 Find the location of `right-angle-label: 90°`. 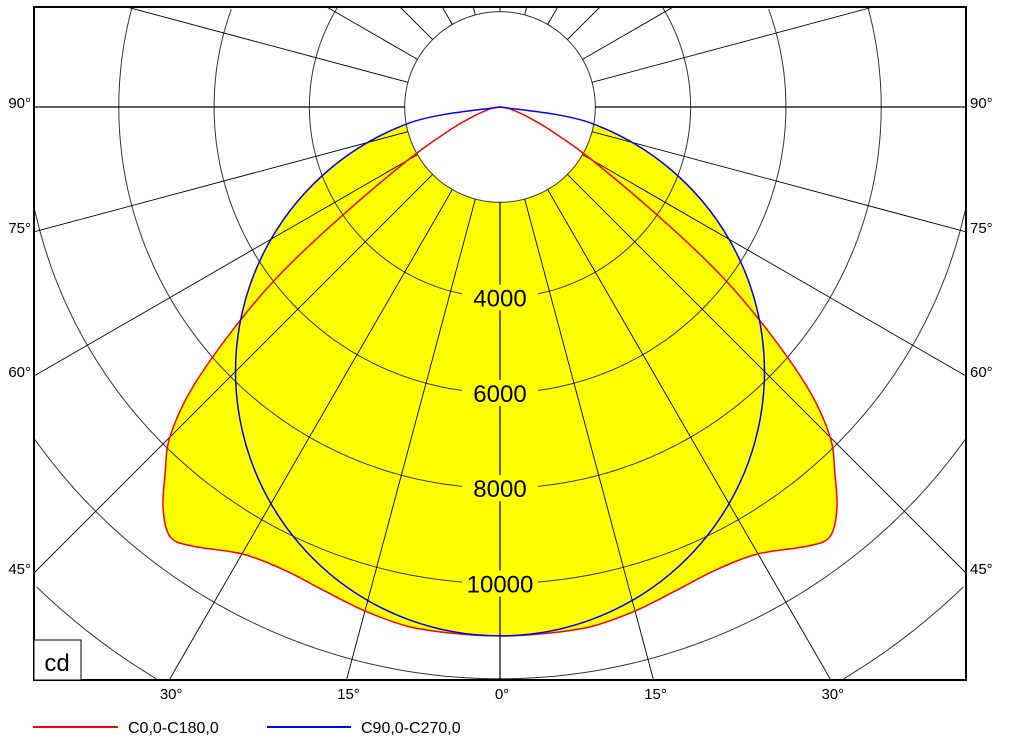

right-angle-label: 90° is located at coordinates (981, 103).